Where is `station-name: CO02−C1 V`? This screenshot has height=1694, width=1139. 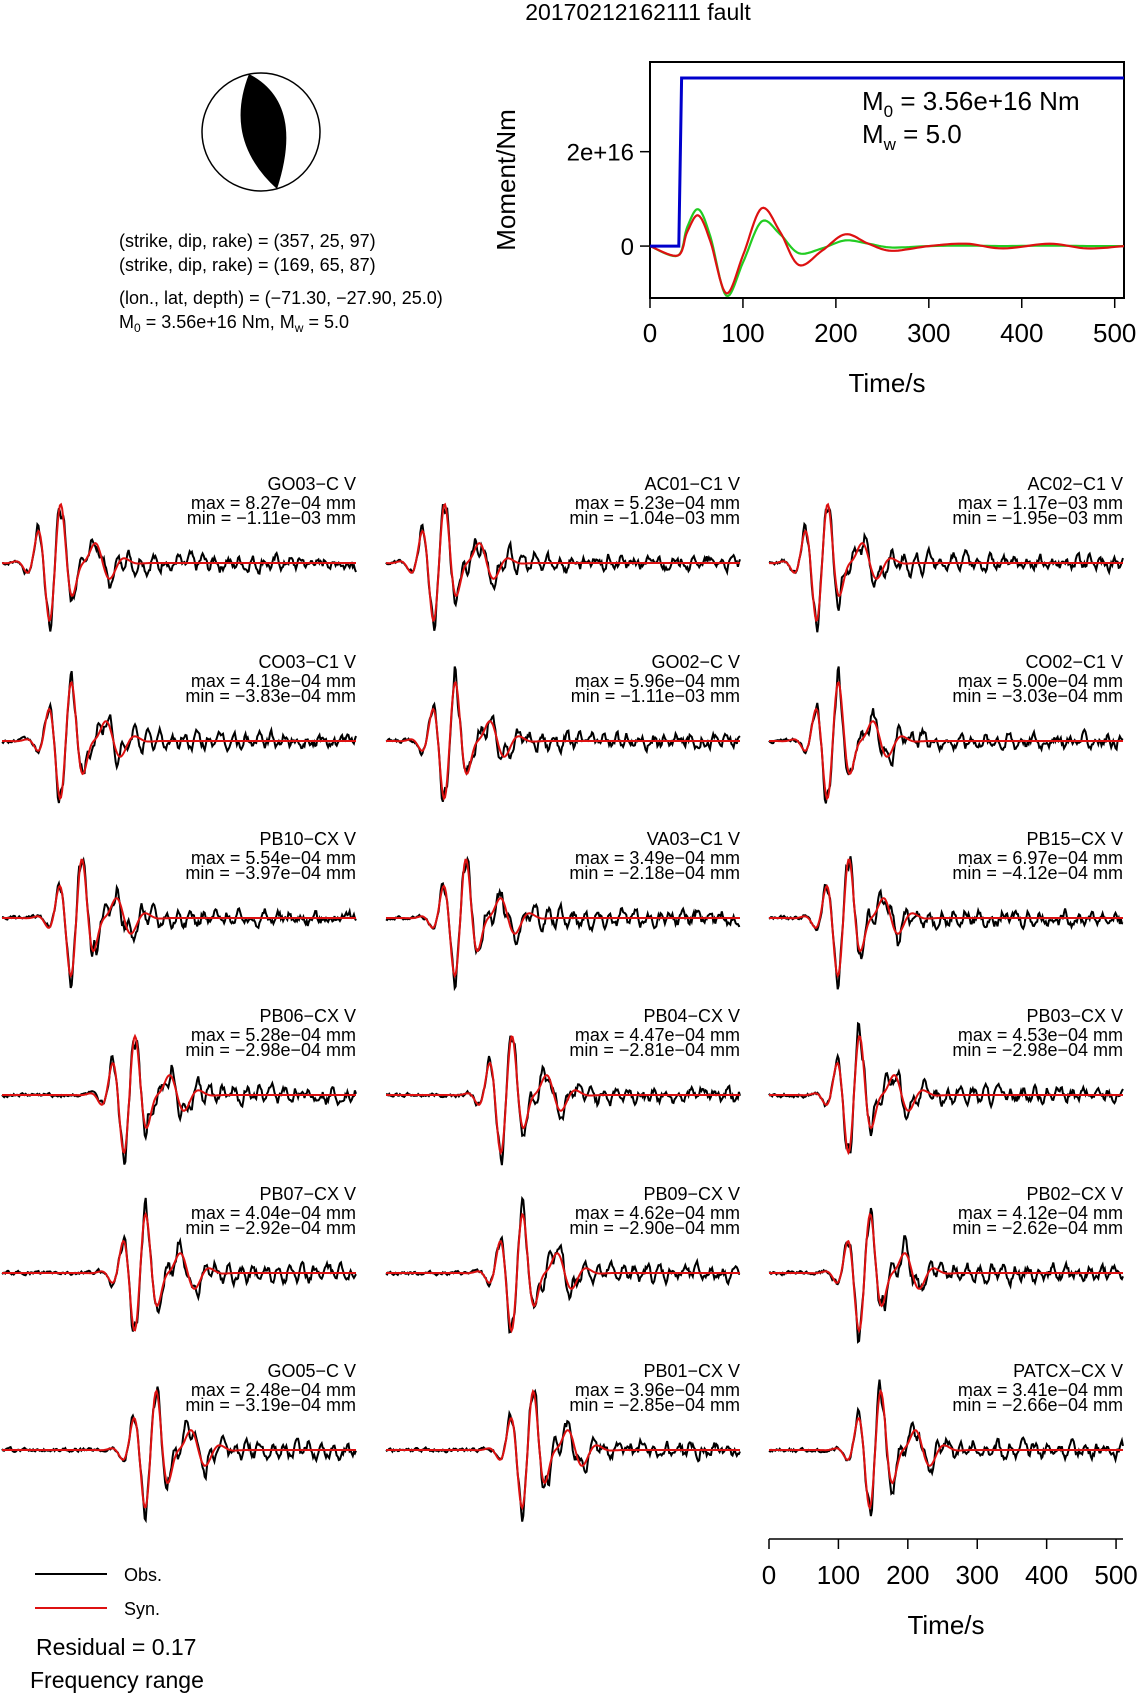
station-name: CO02−C1 V is located at coordinates (1074, 662).